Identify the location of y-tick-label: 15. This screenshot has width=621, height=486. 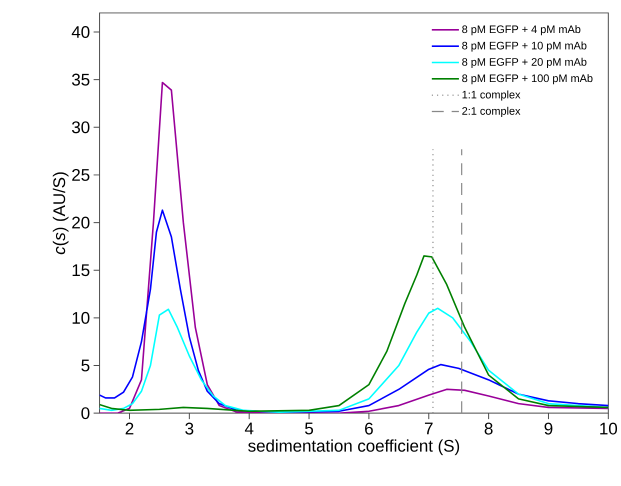
(81, 270).